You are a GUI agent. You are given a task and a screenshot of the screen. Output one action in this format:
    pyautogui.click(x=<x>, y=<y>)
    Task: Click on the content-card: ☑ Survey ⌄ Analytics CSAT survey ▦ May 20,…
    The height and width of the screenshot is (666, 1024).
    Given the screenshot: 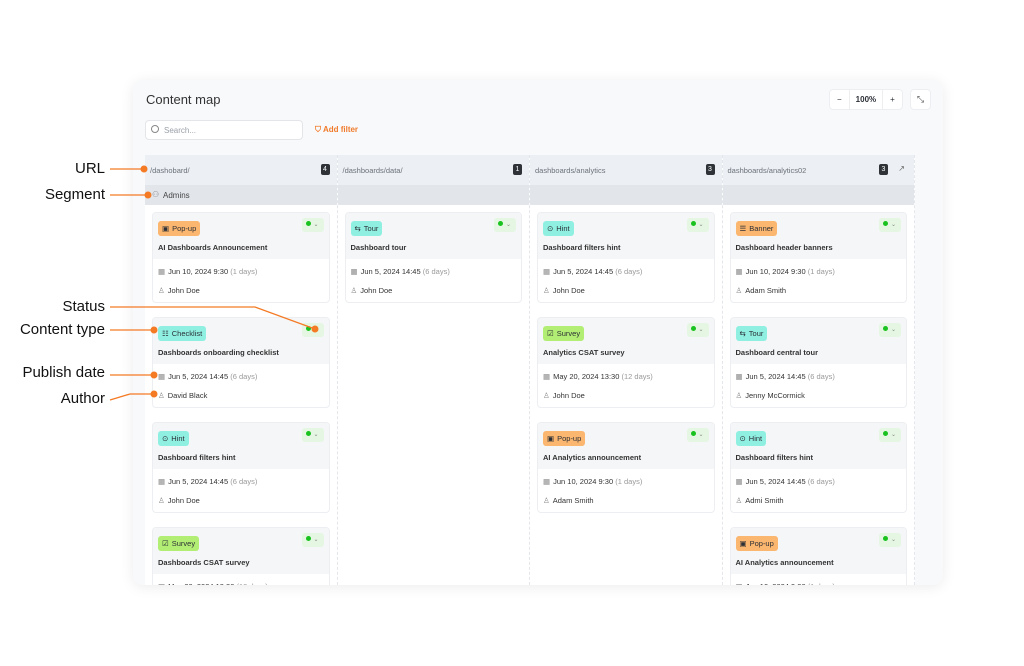 What is the action you would take?
    pyautogui.click(x=626, y=362)
    